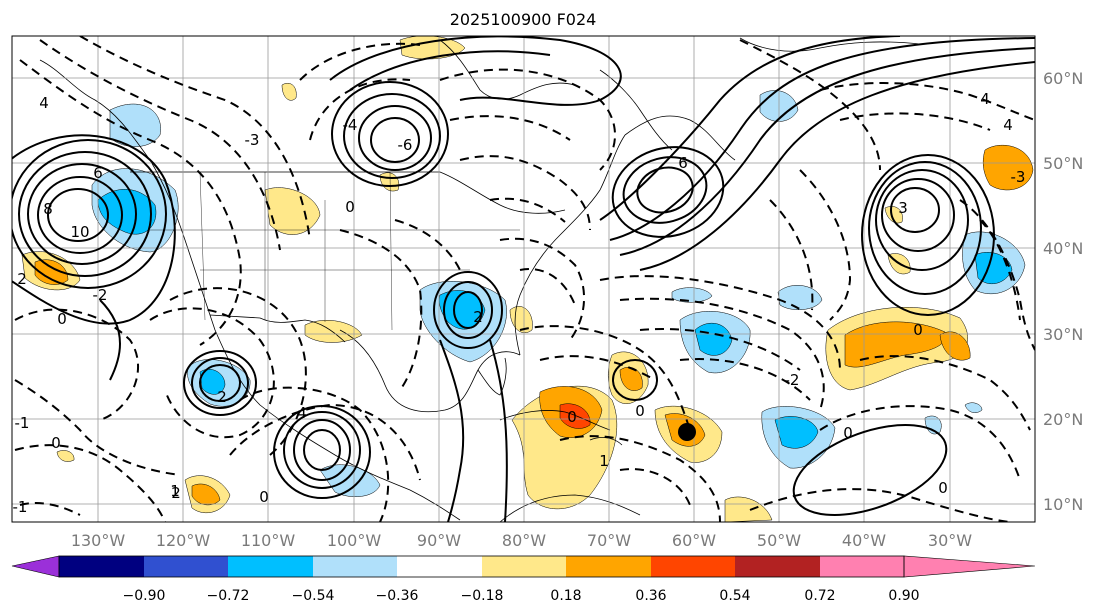  Describe the element at coordinates (609, 540) in the screenshot. I see `lon-label: 70°W` at that location.